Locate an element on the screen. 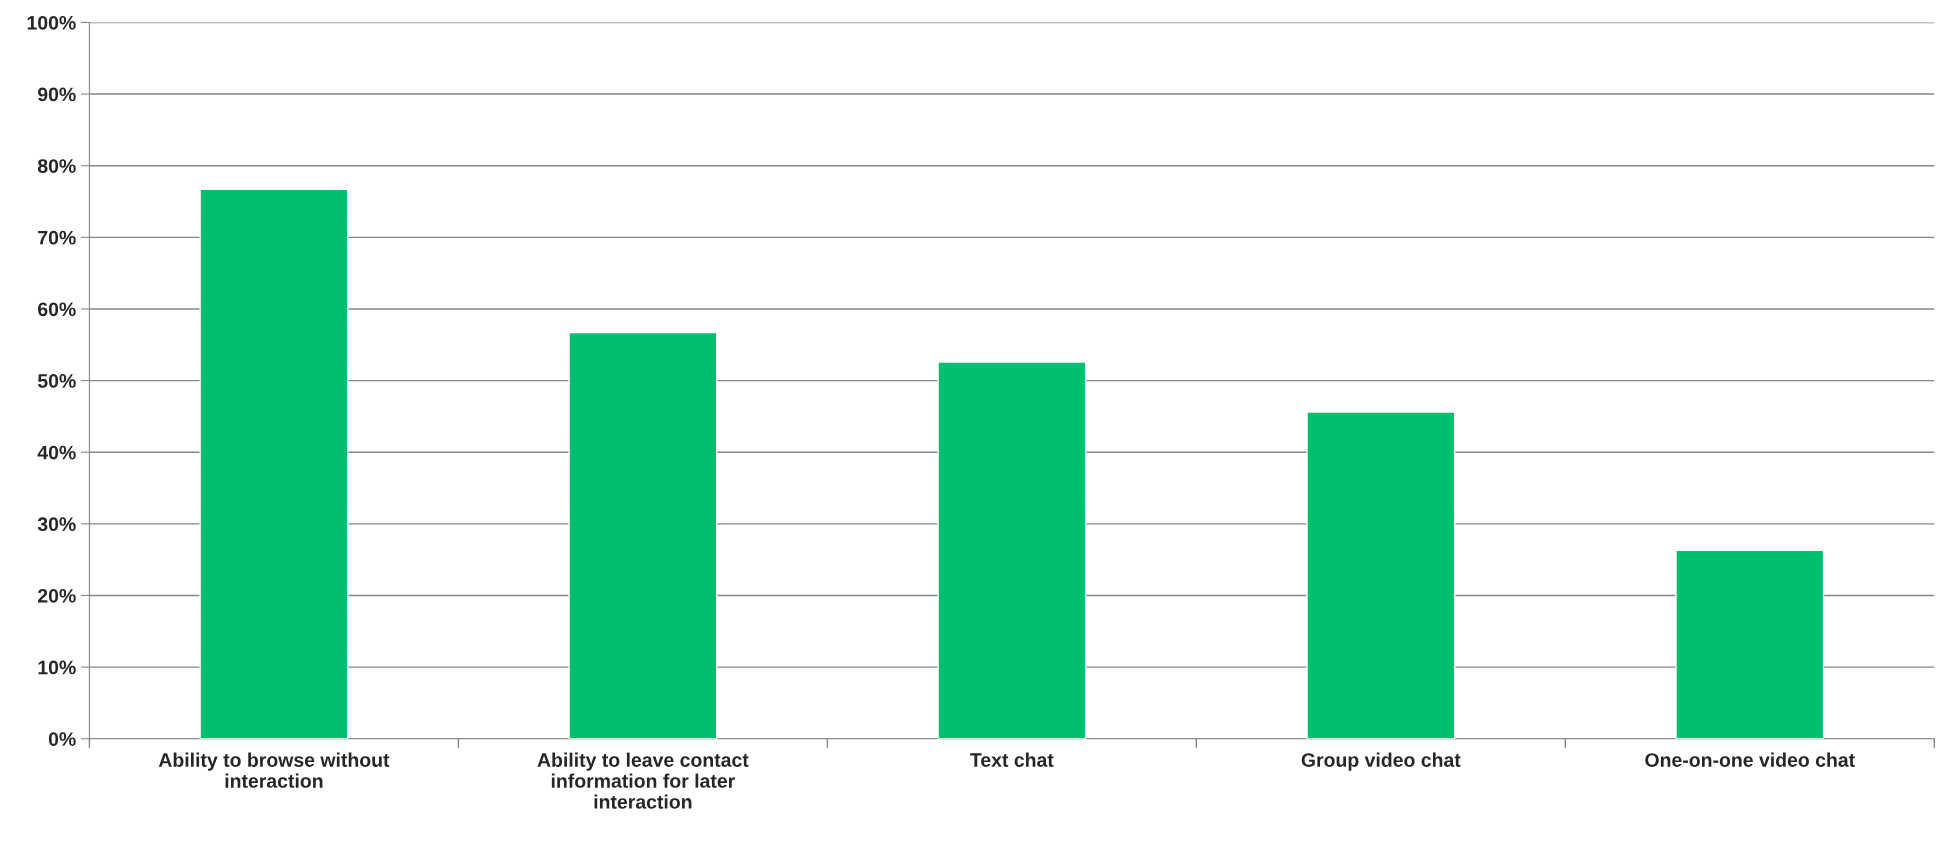  y-tick-label: 100% is located at coordinates (51, 22).